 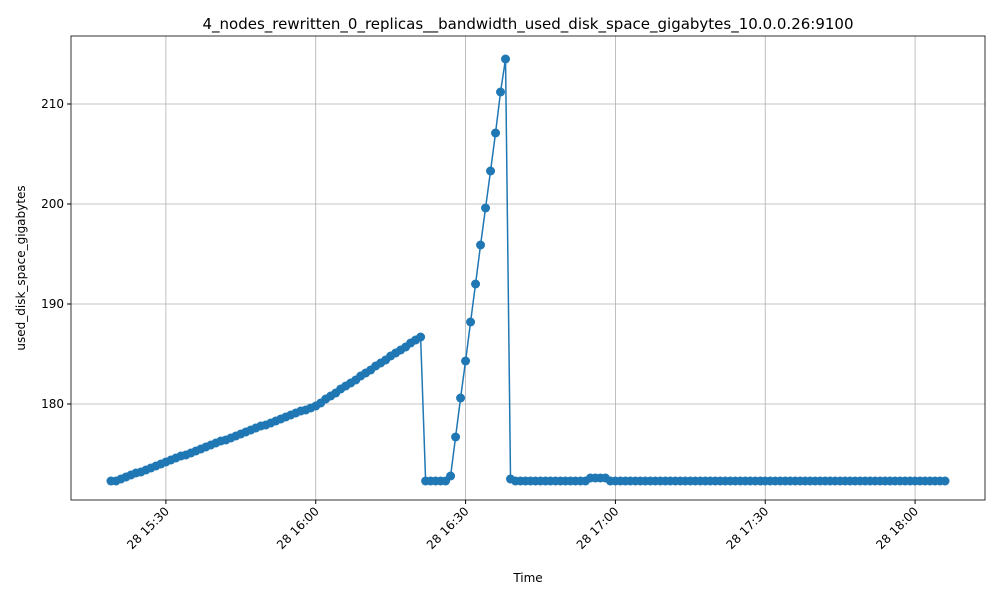 I want to click on y-tick-label: 180, so click(x=52, y=404).